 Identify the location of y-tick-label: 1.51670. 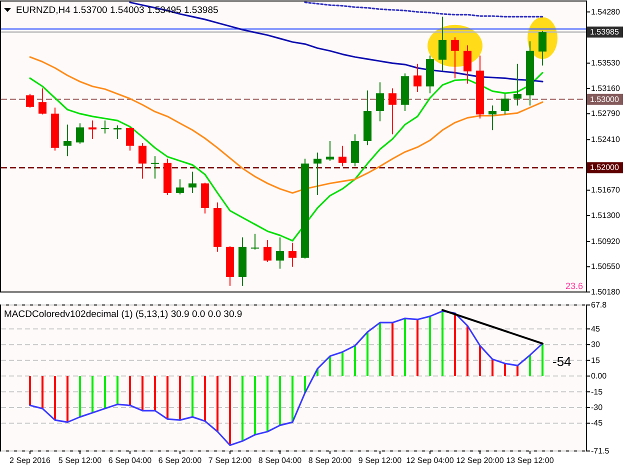
(605, 190).